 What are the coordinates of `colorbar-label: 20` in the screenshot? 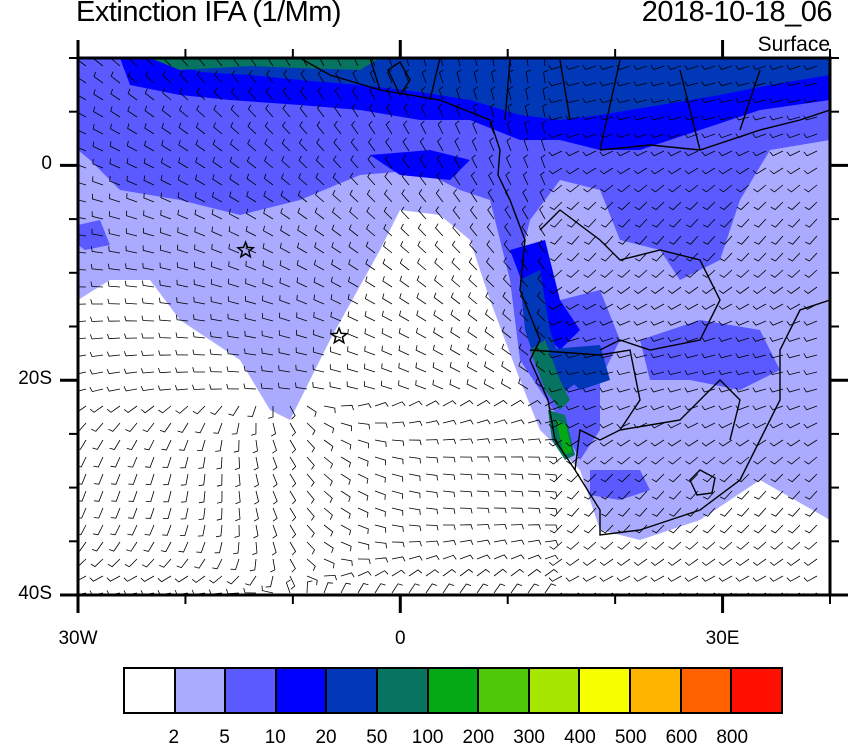 It's located at (326, 737).